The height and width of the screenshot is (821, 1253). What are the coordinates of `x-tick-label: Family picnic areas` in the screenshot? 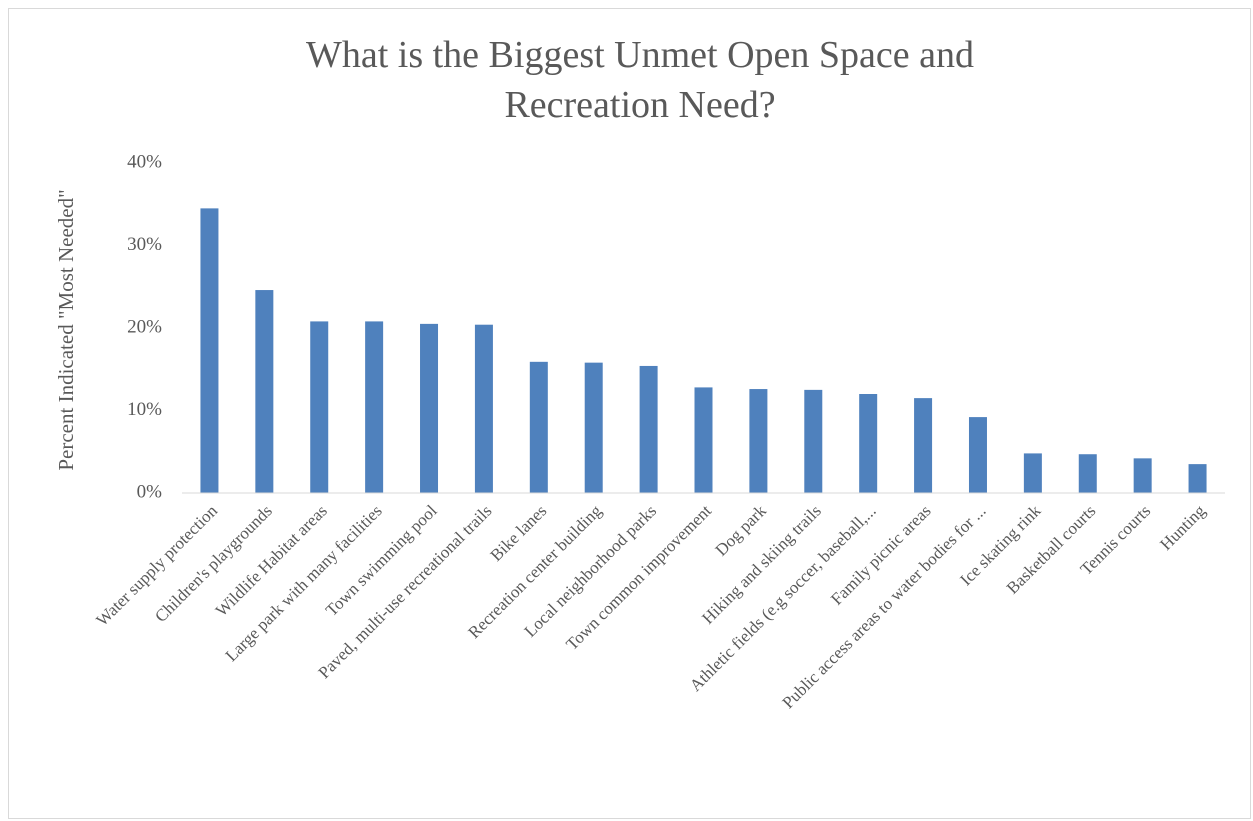 It's located at (881, 555).